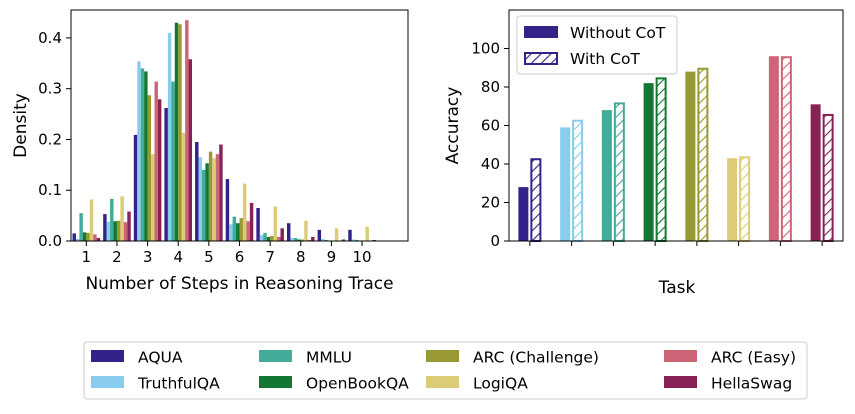 The height and width of the screenshot is (414, 855). Describe the element at coordinates (357, 384) in the screenshot. I see `bottom-legend-label-openbookqa: OpenBookQA` at that location.